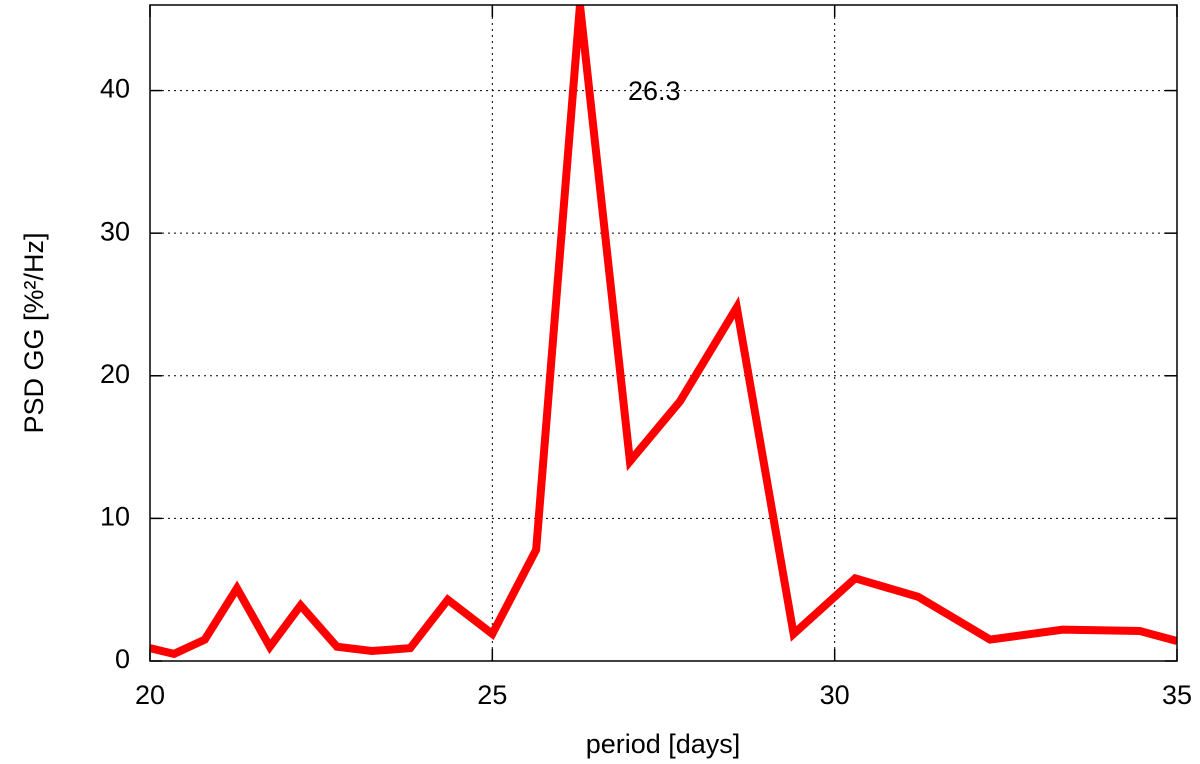 The height and width of the screenshot is (764, 1200). What do you see at coordinates (150, 695) in the screenshot?
I see `x-tick-label: 20` at bounding box center [150, 695].